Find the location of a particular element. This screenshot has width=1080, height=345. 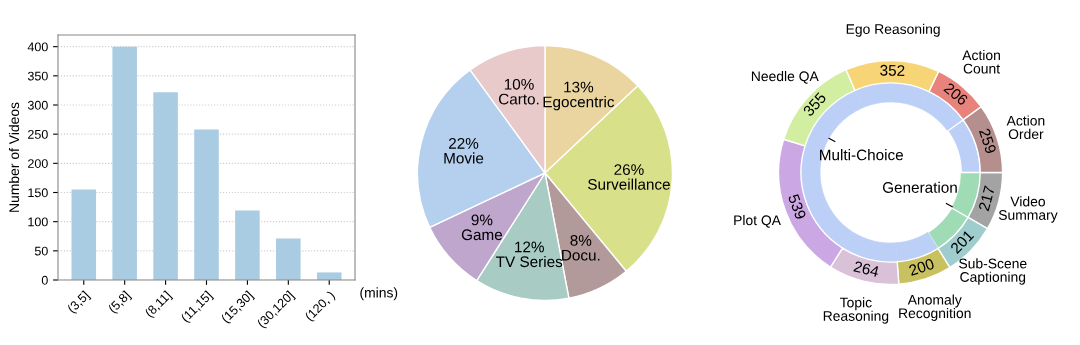

slice-label: Needle QA is located at coordinates (785, 77).